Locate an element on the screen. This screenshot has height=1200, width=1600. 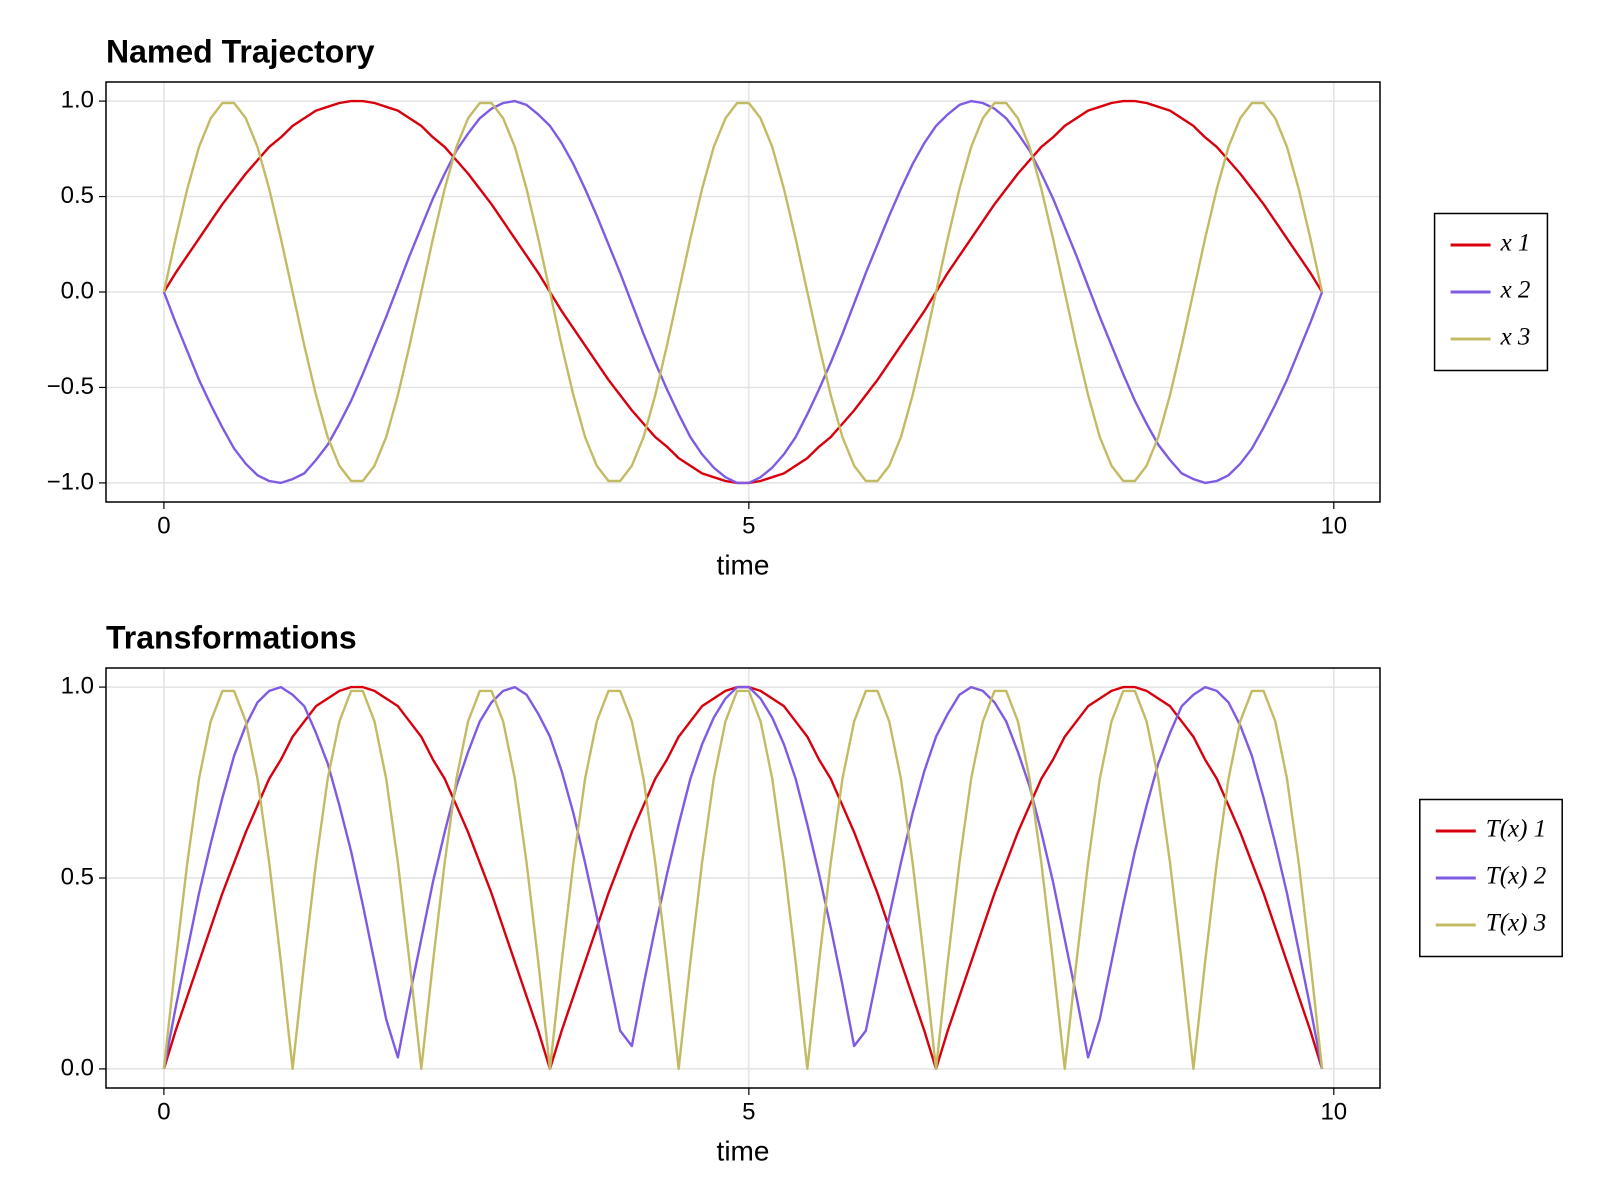
legend-label: T(x) 2 is located at coordinates (1516, 876).